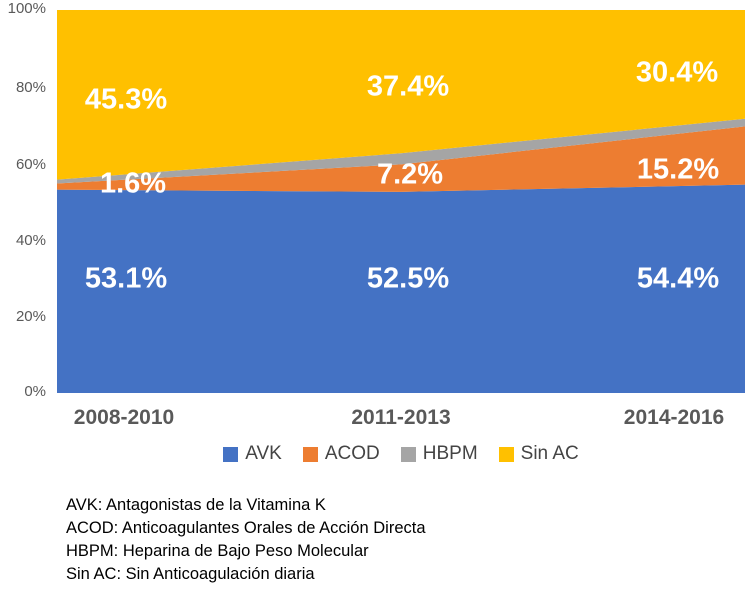  I want to click on y-tick-20: 20%, so click(30, 316).